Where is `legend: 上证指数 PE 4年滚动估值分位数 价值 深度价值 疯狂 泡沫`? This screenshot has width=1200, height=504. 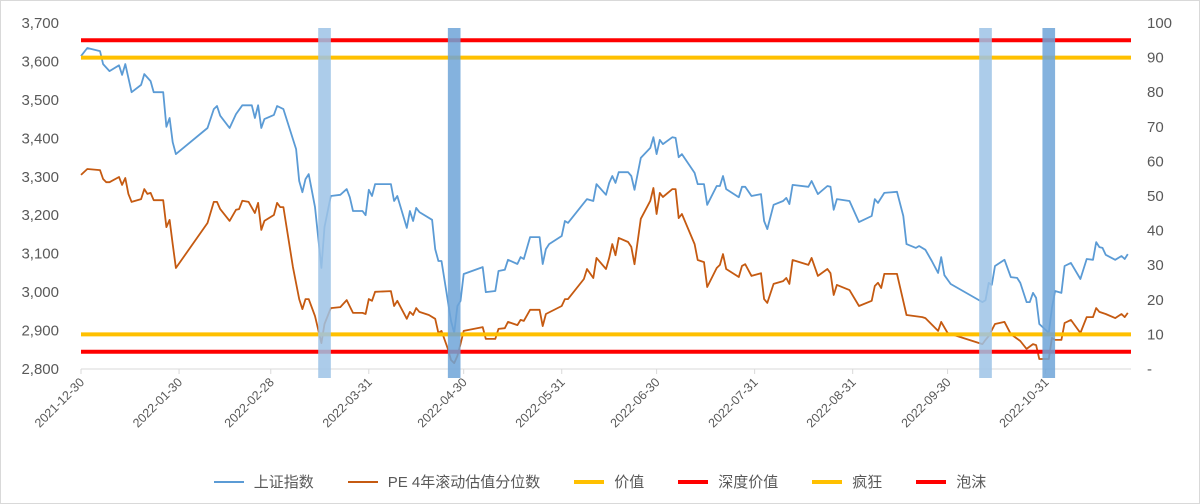 legend: 上证指数 PE 4年滚动估值分位数 价值 深度价值 疯狂 泡沫 is located at coordinates (600, 481).